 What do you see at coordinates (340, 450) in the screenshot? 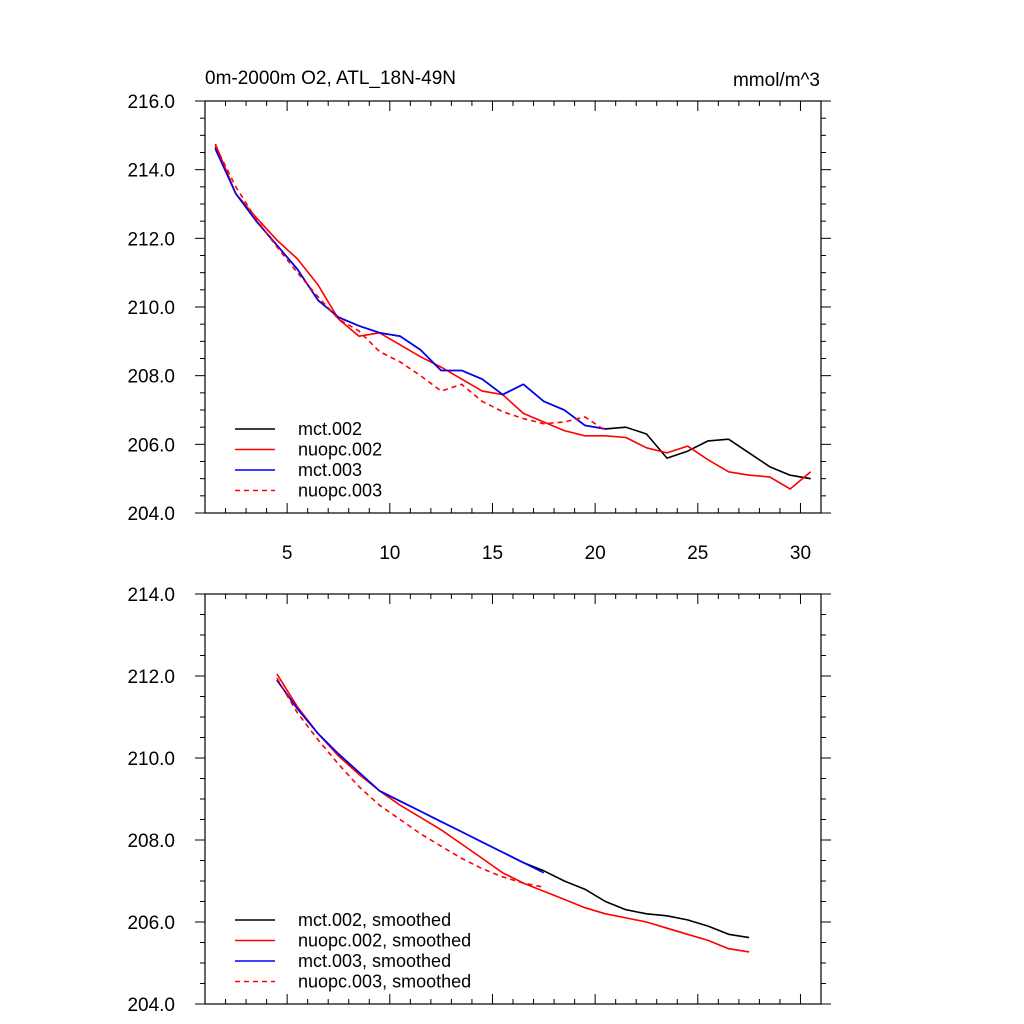
I see `top-legend-label: nuopc.002` at bounding box center [340, 450].